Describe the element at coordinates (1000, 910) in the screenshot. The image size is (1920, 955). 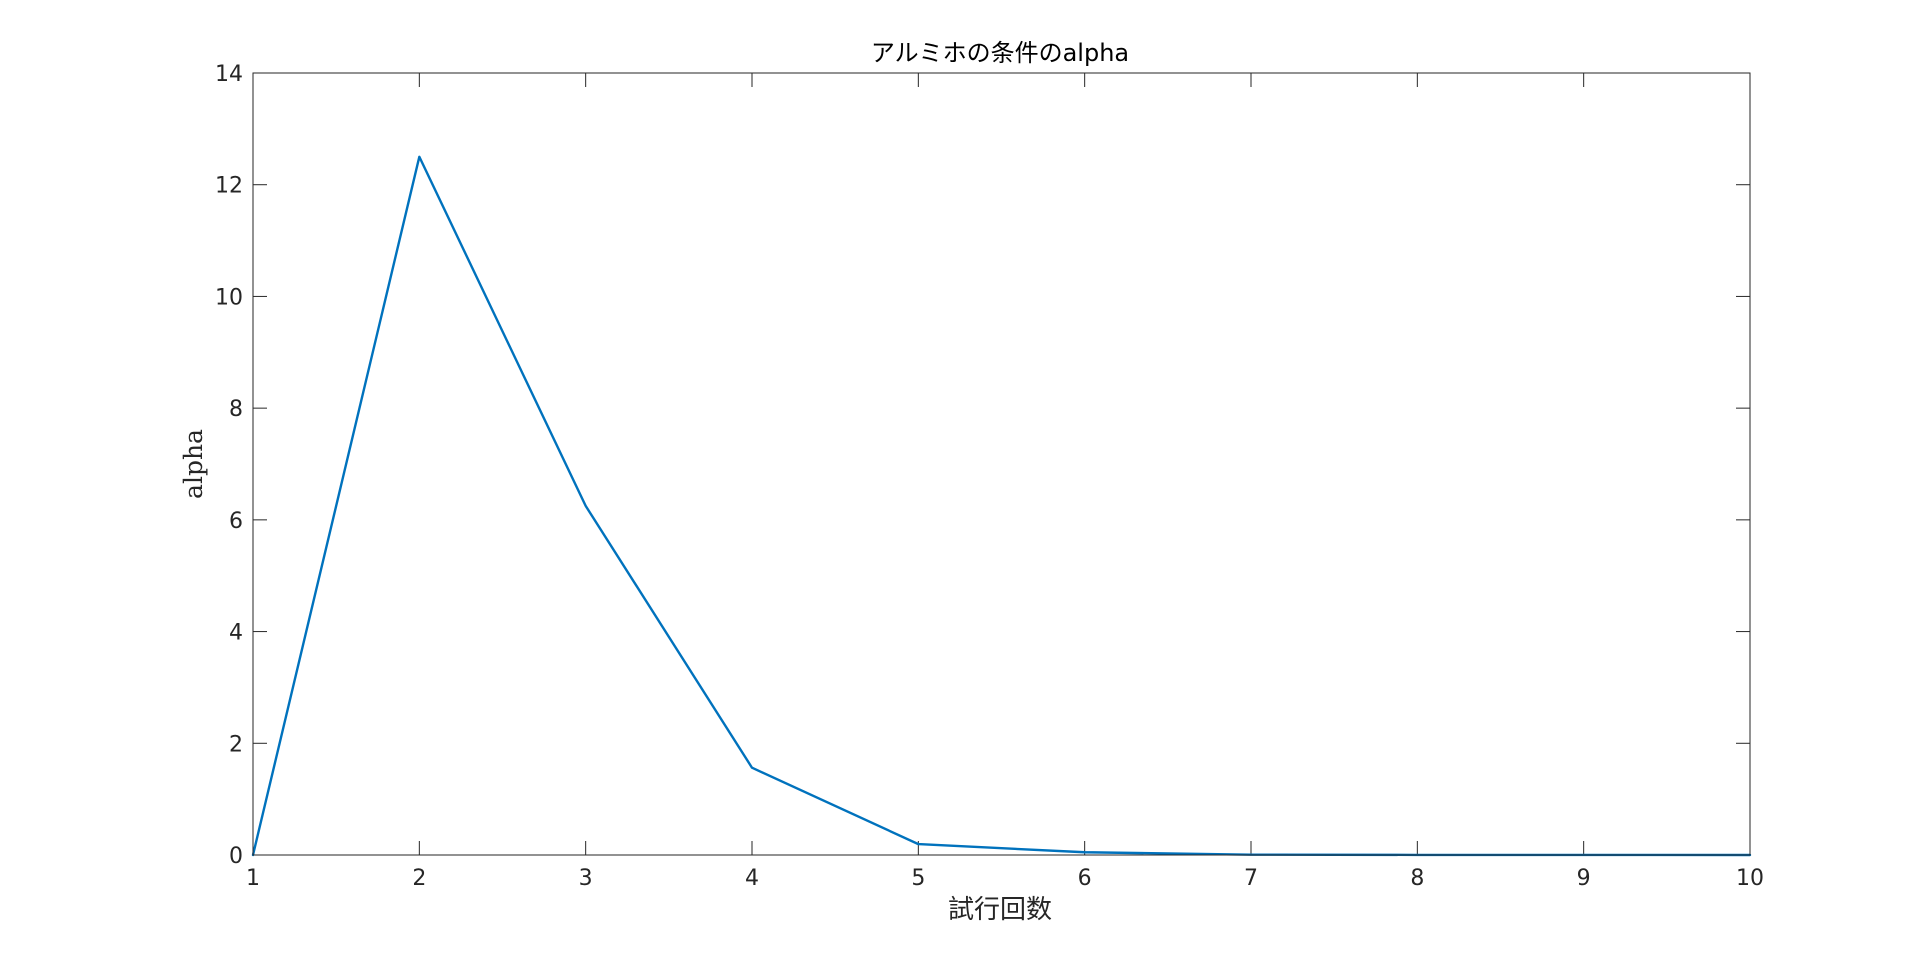
I see `x-axis-label: 試行回数` at that location.